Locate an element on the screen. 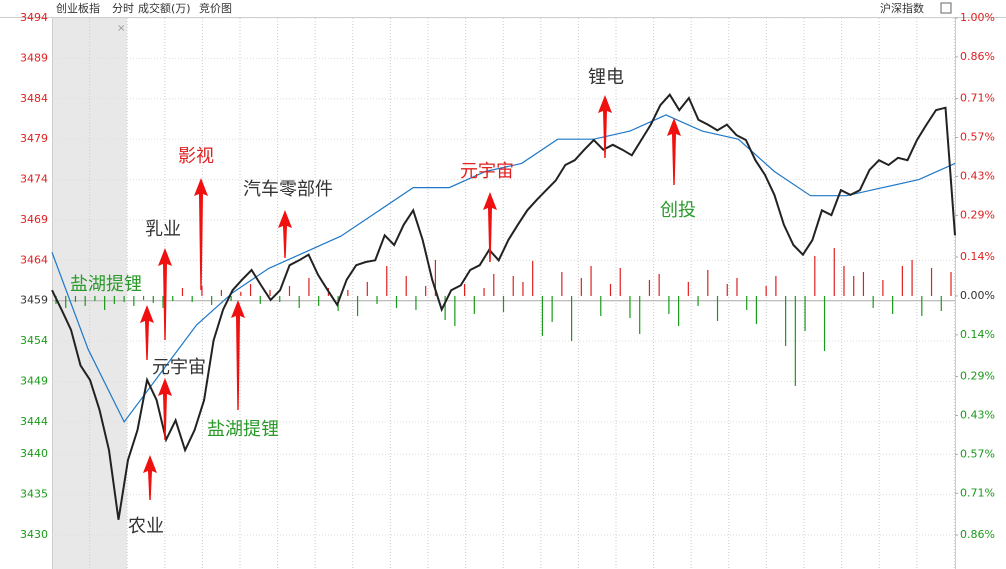 Image resolution: width=1006 pixels, height=569 pixels. y-tick-label: 3484 is located at coordinates (34, 98).